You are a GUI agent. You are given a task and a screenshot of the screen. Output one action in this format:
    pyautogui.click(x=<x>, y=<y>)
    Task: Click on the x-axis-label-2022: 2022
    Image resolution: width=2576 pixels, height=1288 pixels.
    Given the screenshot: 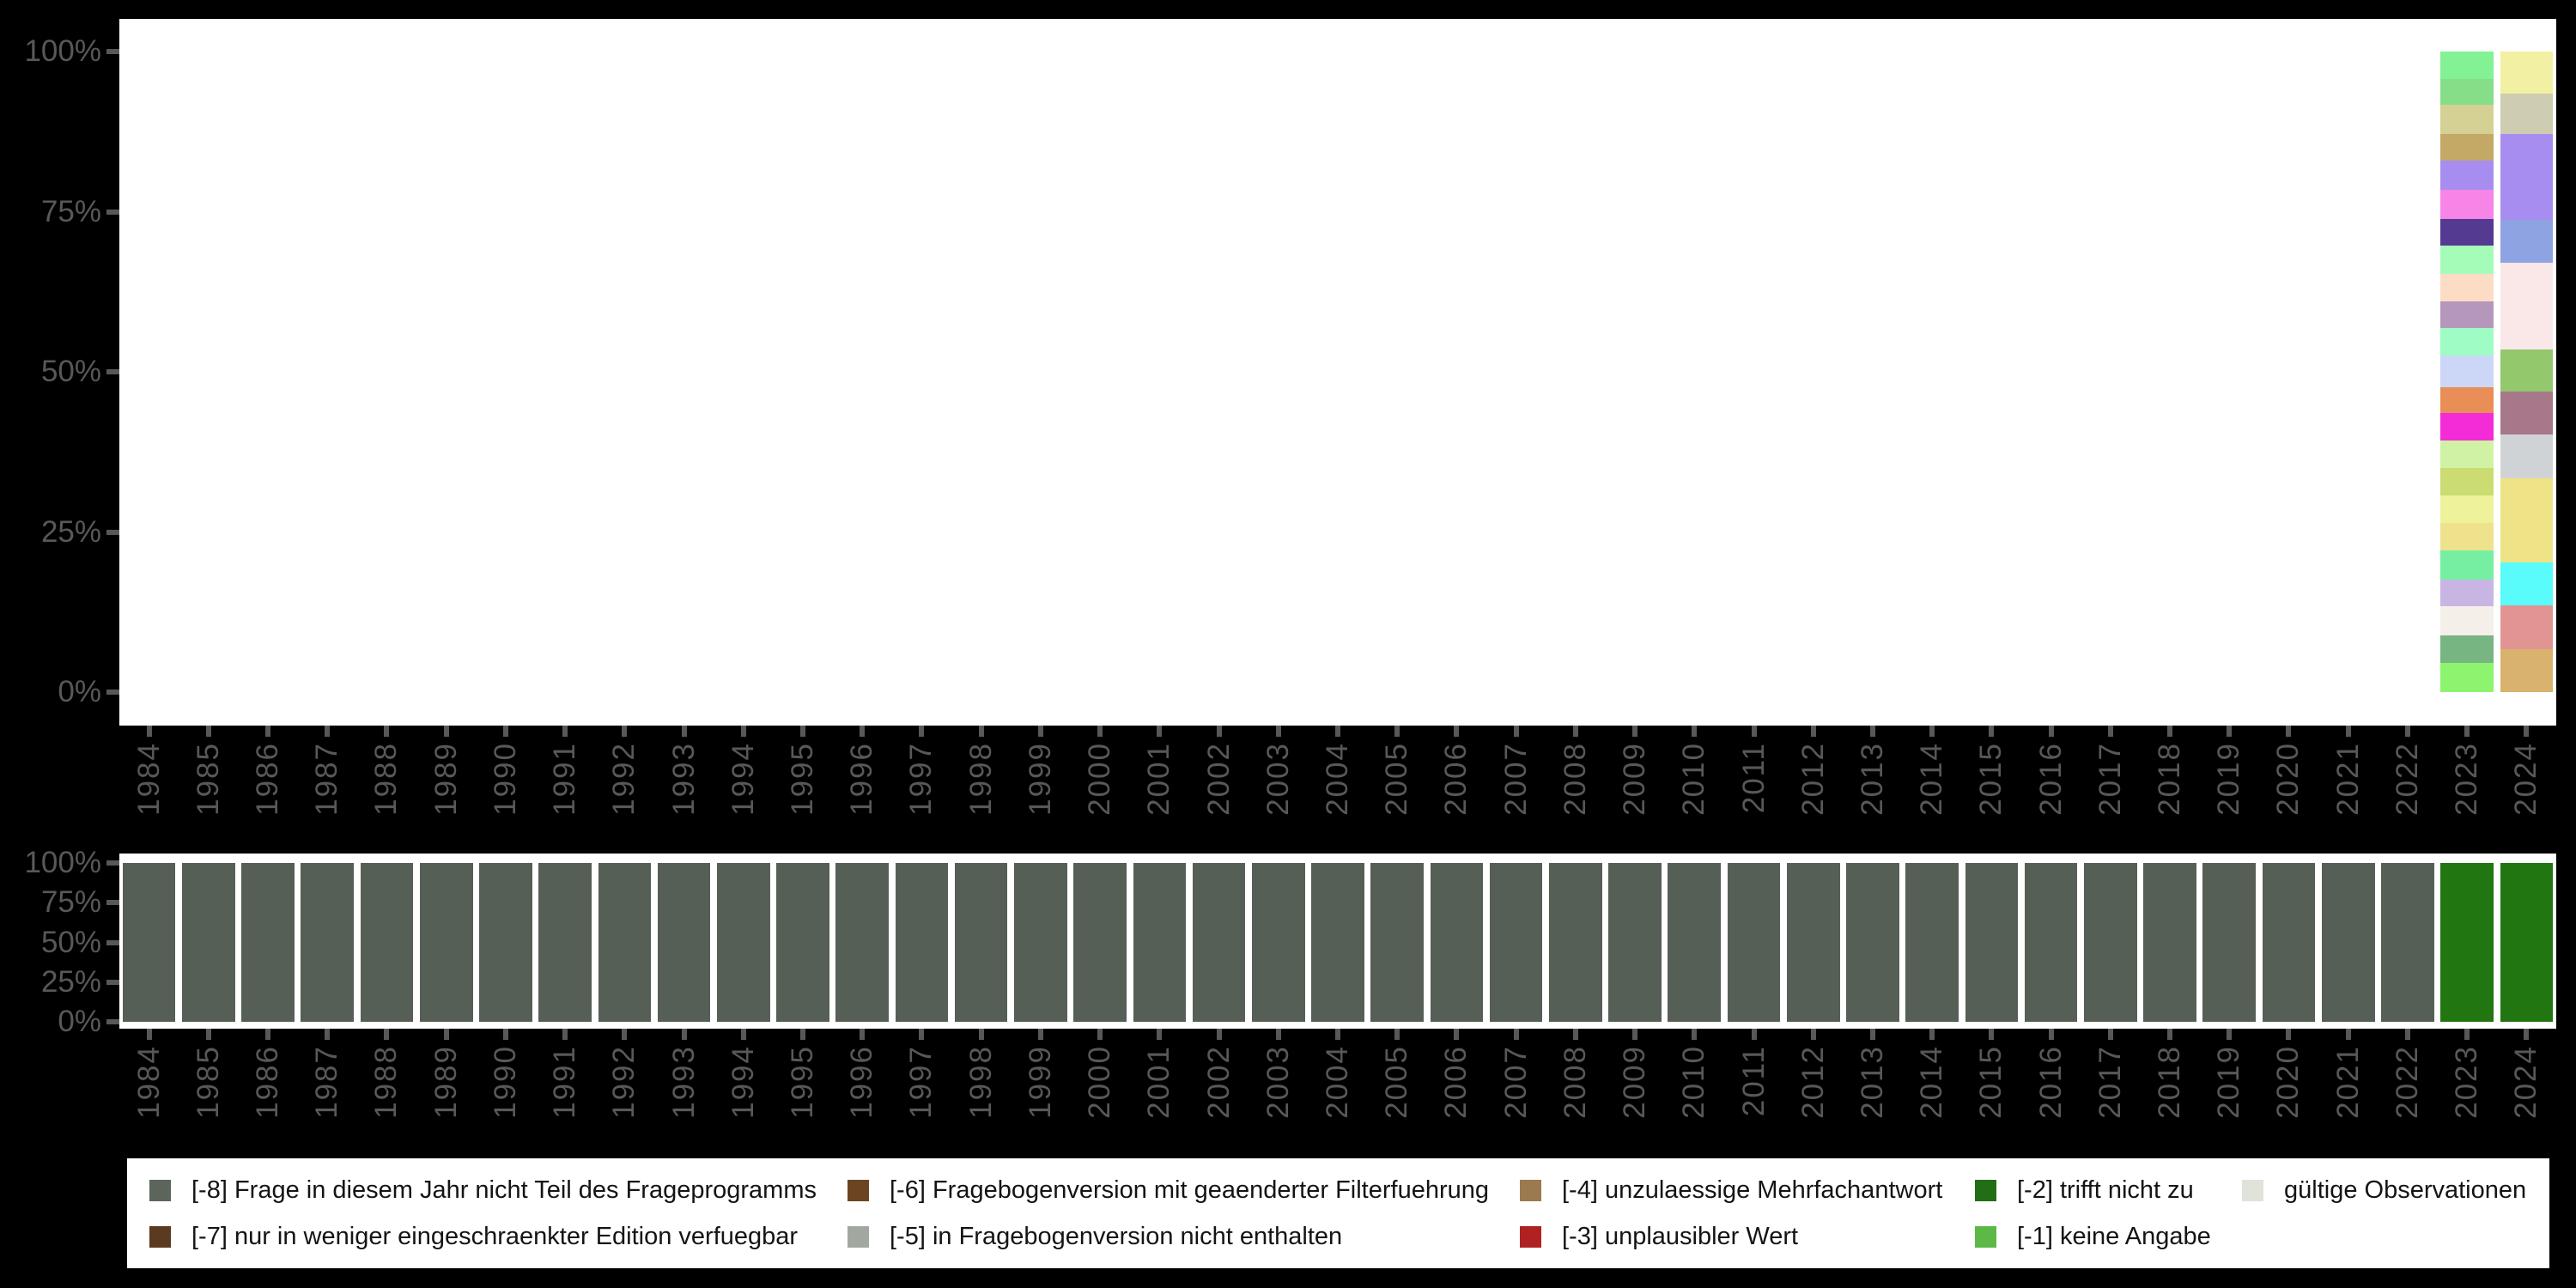 What is the action you would take?
    pyautogui.click(x=2407, y=779)
    